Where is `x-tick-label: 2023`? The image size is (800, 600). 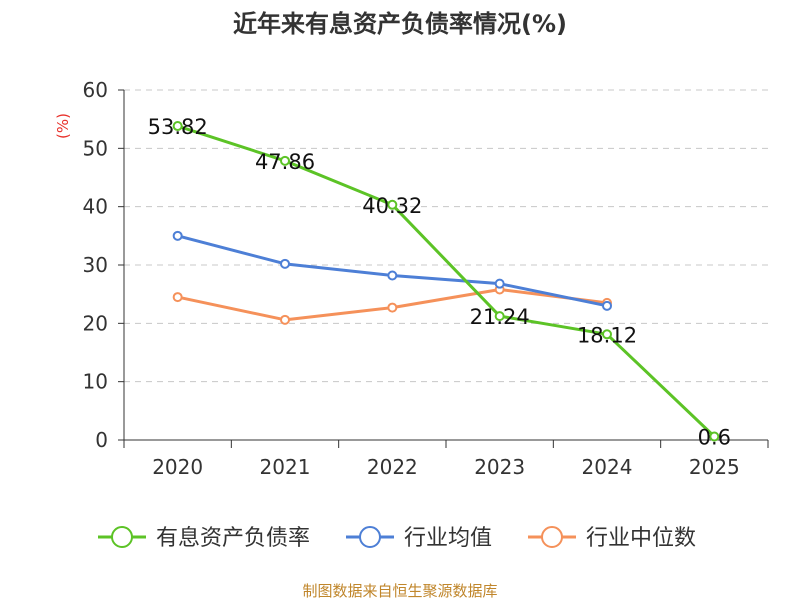 x-tick-label: 2023 is located at coordinates (499, 467).